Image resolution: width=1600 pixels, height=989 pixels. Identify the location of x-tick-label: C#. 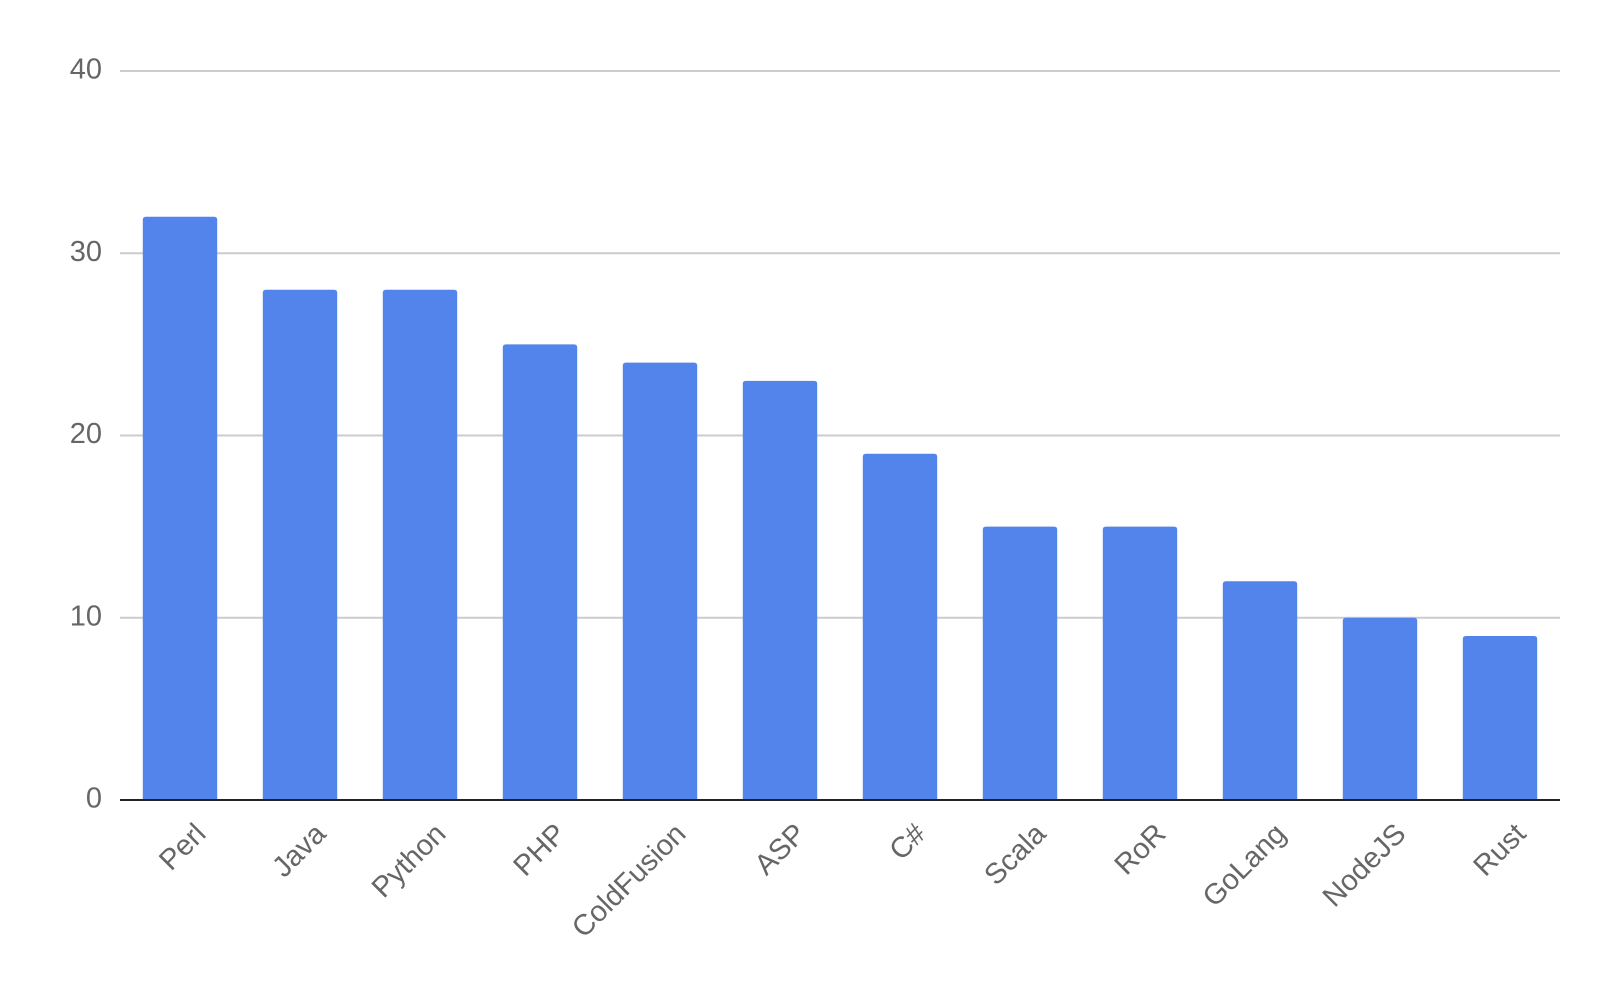
(908, 842).